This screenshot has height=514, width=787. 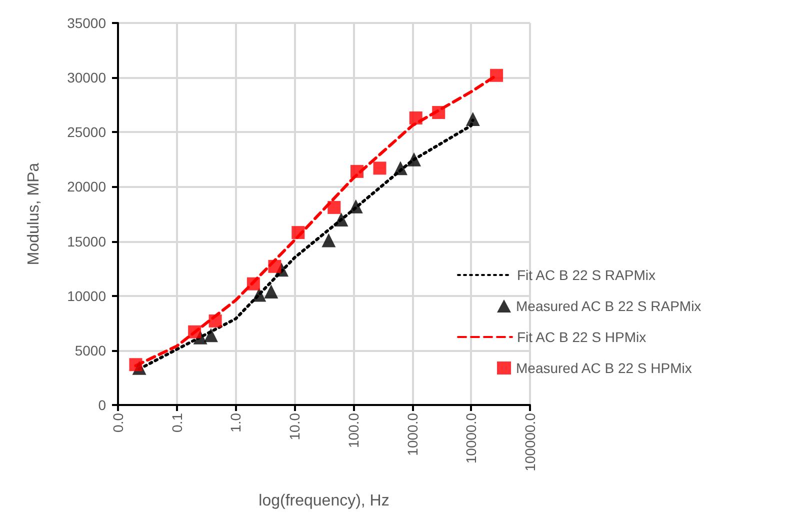 I want to click on x-axis-title: log(frequency), Hz, so click(x=324, y=501).